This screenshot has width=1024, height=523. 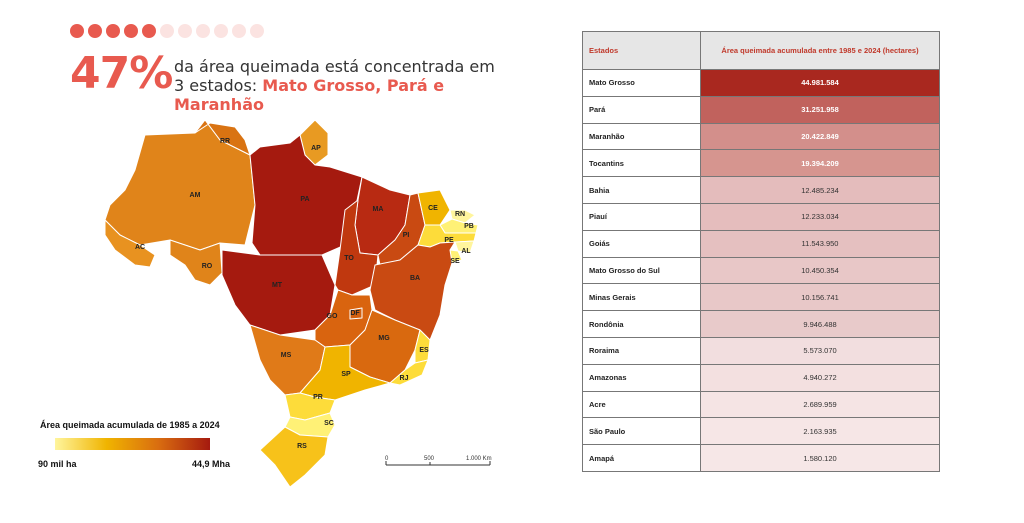 I want to click on state-name-cell: Mato Grosso do Sul, so click(x=641, y=270).